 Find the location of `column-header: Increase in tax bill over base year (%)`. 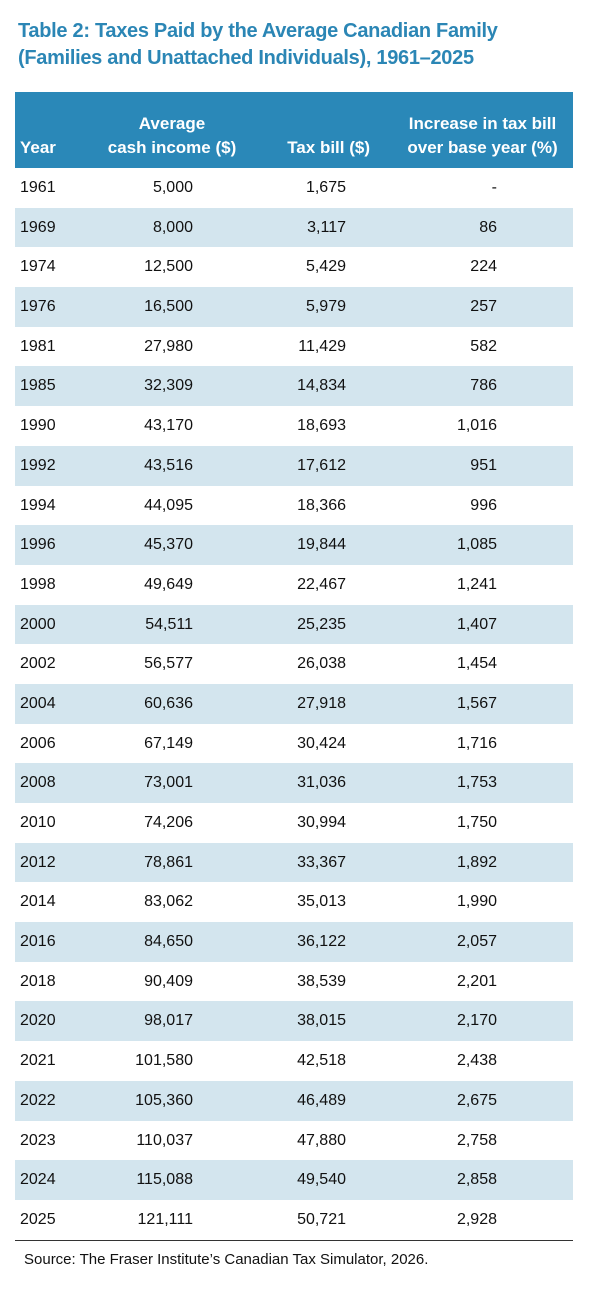

column-header: Increase in tax bill over base year (%) is located at coordinates (482, 136).